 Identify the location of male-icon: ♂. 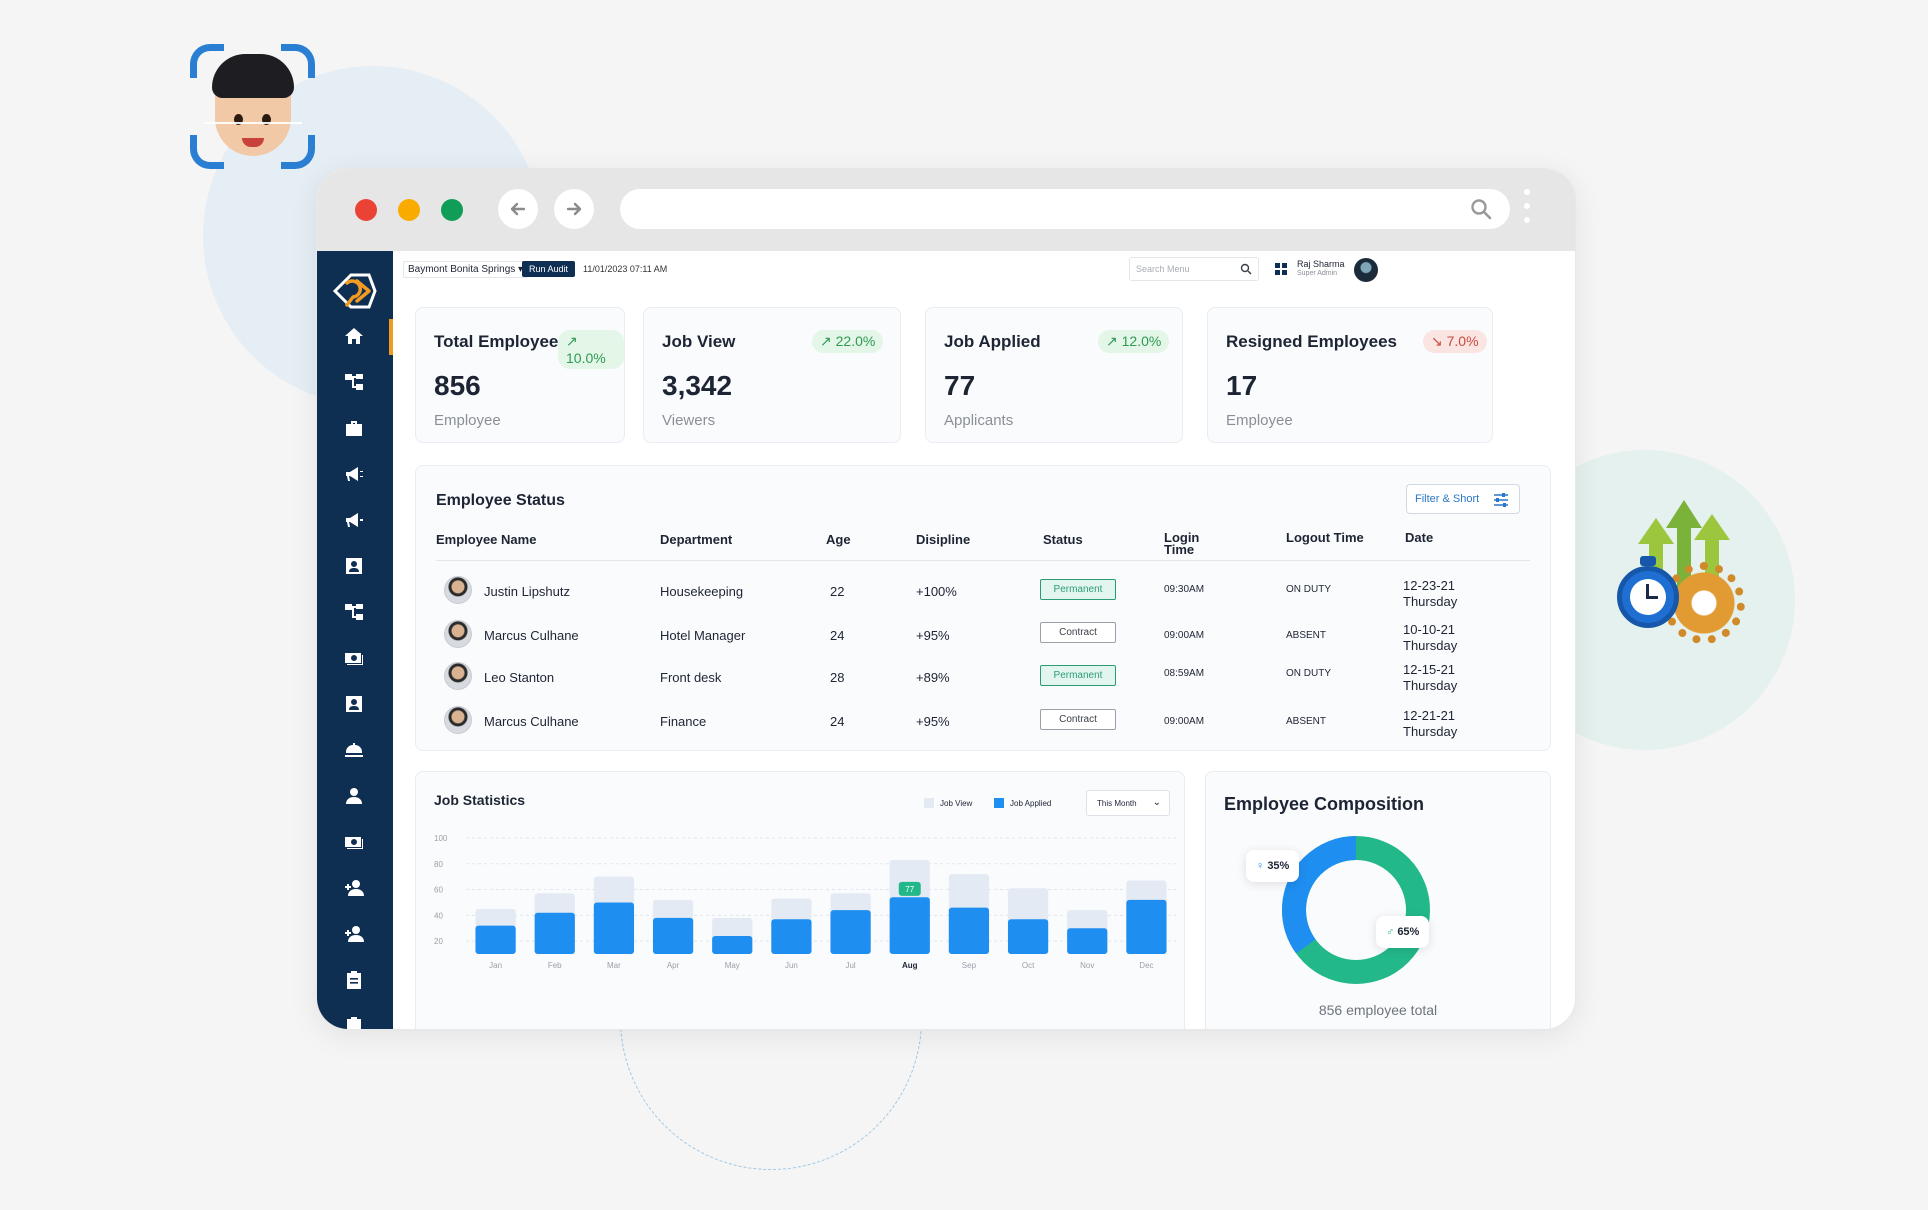
(1390, 932).